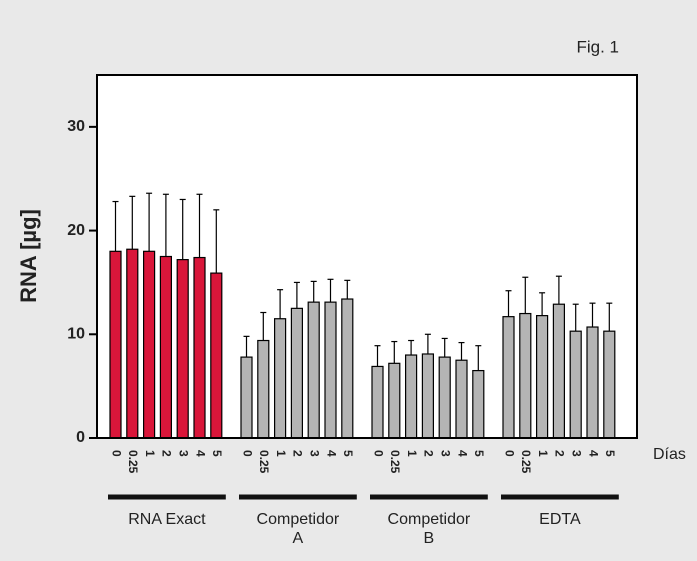 The width and height of the screenshot is (697, 561). What do you see at coordinates (429, 529) in the screenshot?
I see `group-label: Competidor B` at bounding box center [429, 529].